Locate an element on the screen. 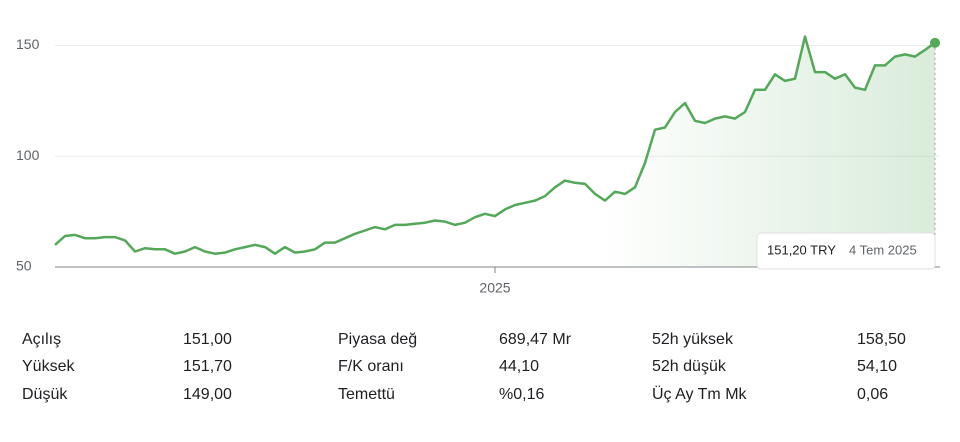 Image resolution: width=960 pixels, height=442 pixels. tooltip-value: 151,20 TRY is located at coordinates (801, 249).